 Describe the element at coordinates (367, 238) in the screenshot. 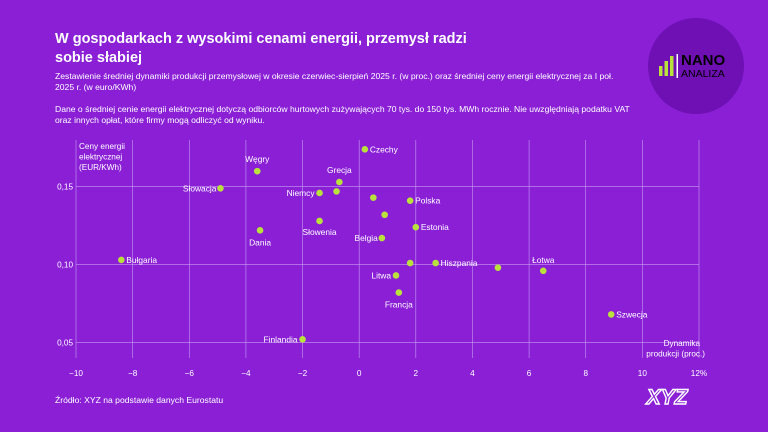

I see `point-label: Belgia` at that location.